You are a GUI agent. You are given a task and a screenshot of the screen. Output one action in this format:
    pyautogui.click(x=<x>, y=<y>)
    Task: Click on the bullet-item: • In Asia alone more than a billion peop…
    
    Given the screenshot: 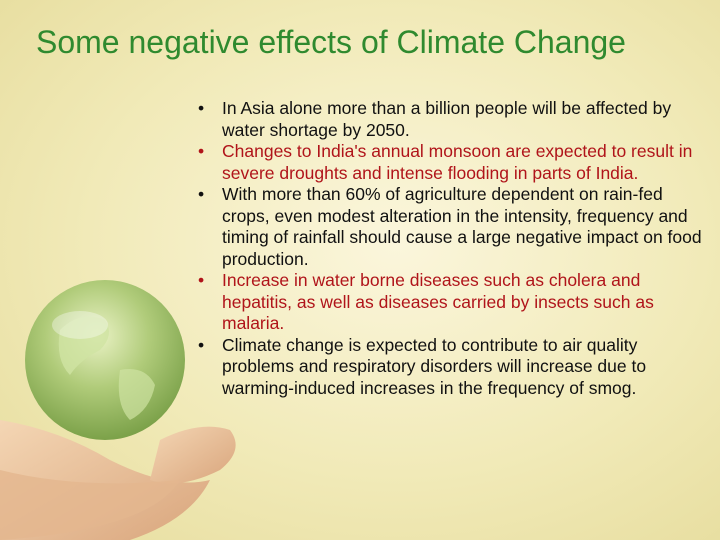 What is the action you would take?
    pyautogui.click(x=450, y=119)
    